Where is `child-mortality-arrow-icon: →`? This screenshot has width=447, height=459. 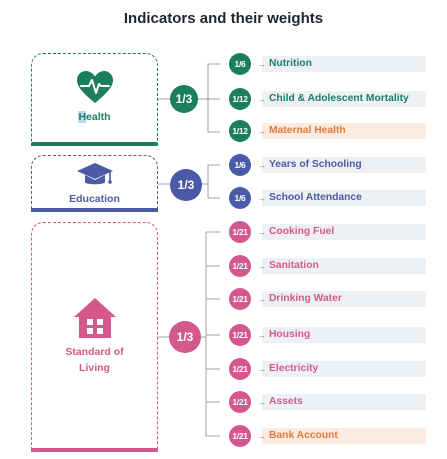
child-mortality-arrow-icon: → is located at coordinates (261, 99).